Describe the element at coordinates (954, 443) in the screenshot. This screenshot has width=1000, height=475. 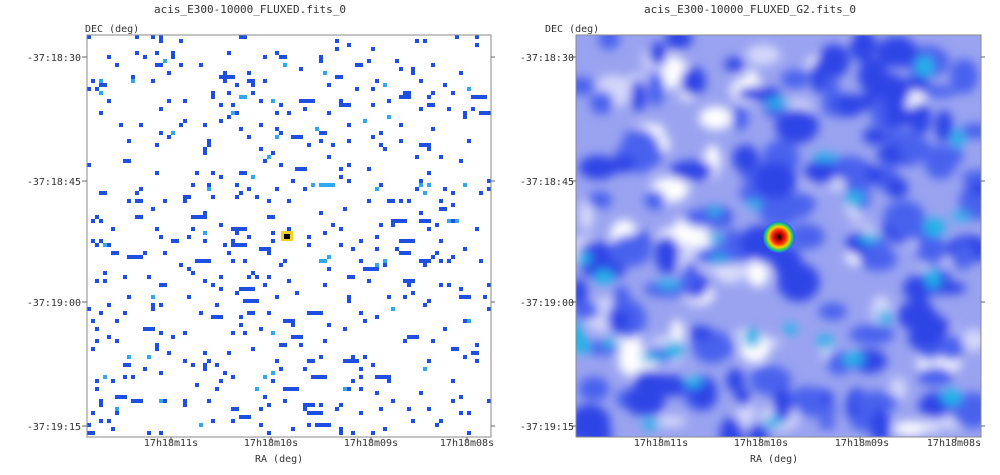
I see `right-x-tick-3: 17h18m08s` at that location.